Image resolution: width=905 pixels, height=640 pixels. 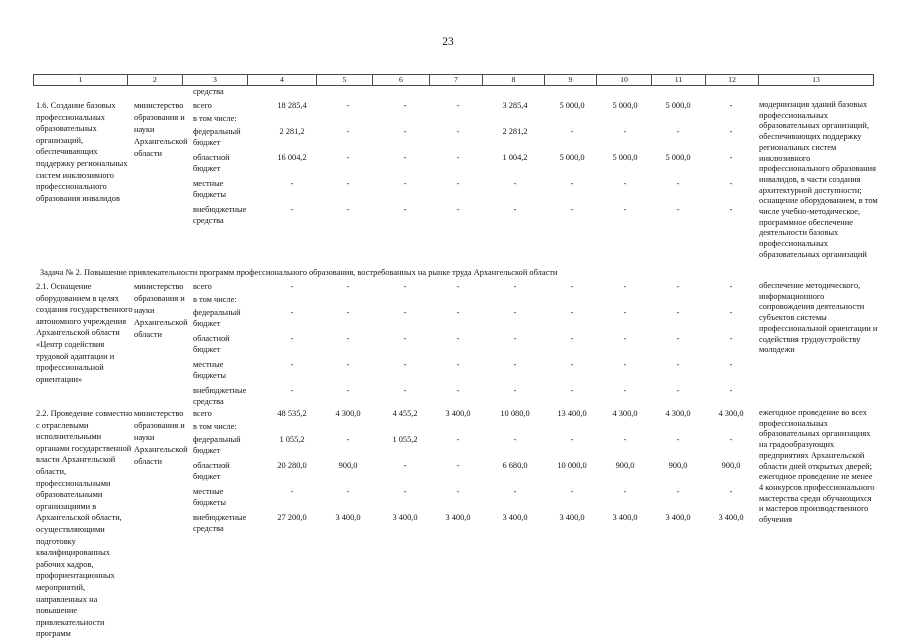 I want to click on budget-label: местные бюджеты, so click(x=210, y=189).